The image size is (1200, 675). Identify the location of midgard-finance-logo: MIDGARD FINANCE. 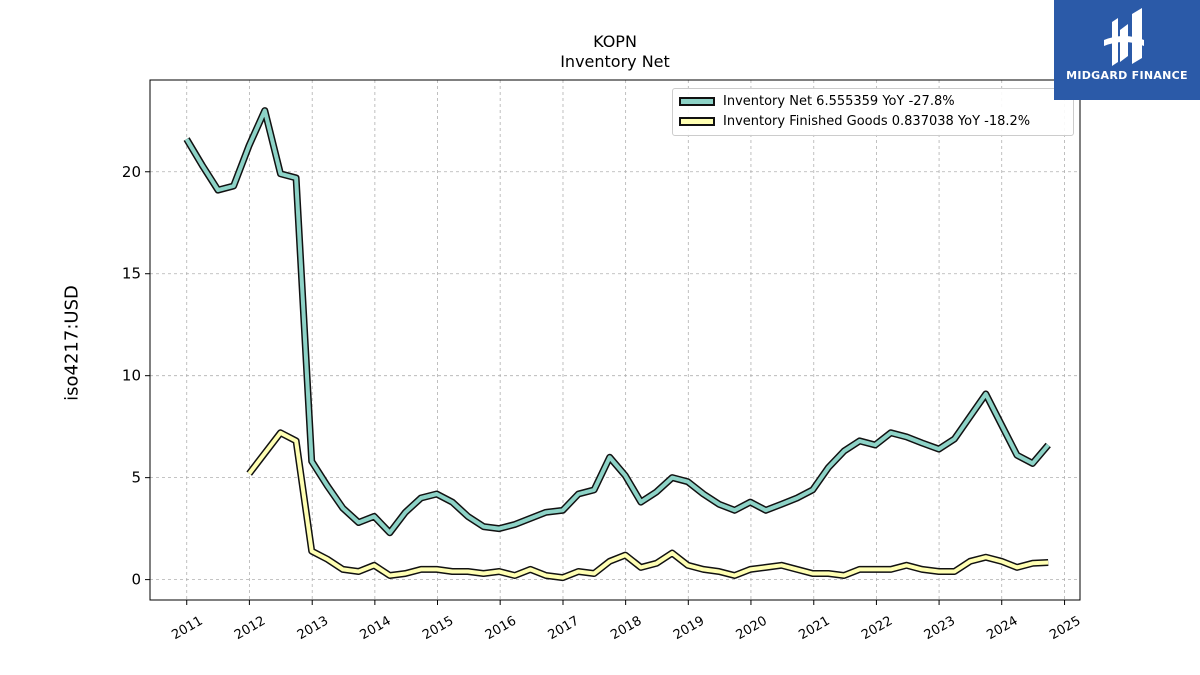
(1127, 50).